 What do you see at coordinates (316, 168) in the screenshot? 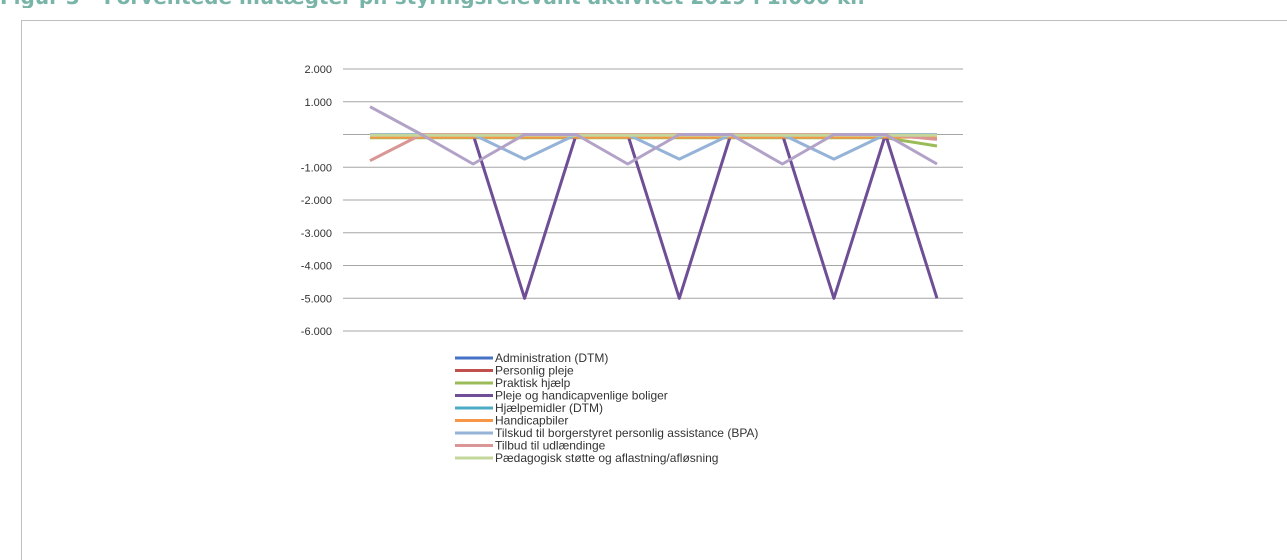
I see `y-tick-label: -1.000` at bounding box center [316, 168].